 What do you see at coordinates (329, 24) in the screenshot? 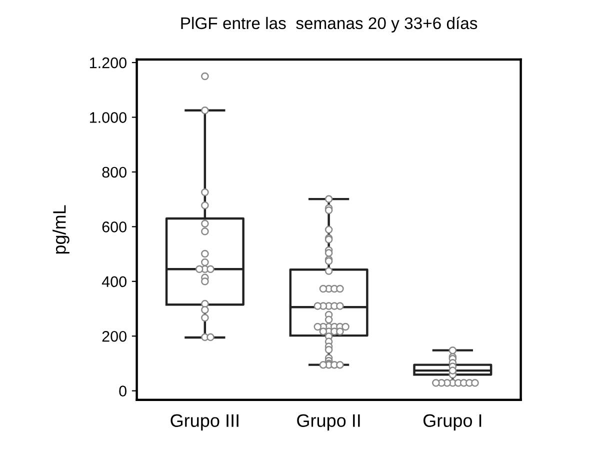
I see `chart-title: PlGF entre las semanas 20 y 33+6 días` at bounding box center [329, 24].